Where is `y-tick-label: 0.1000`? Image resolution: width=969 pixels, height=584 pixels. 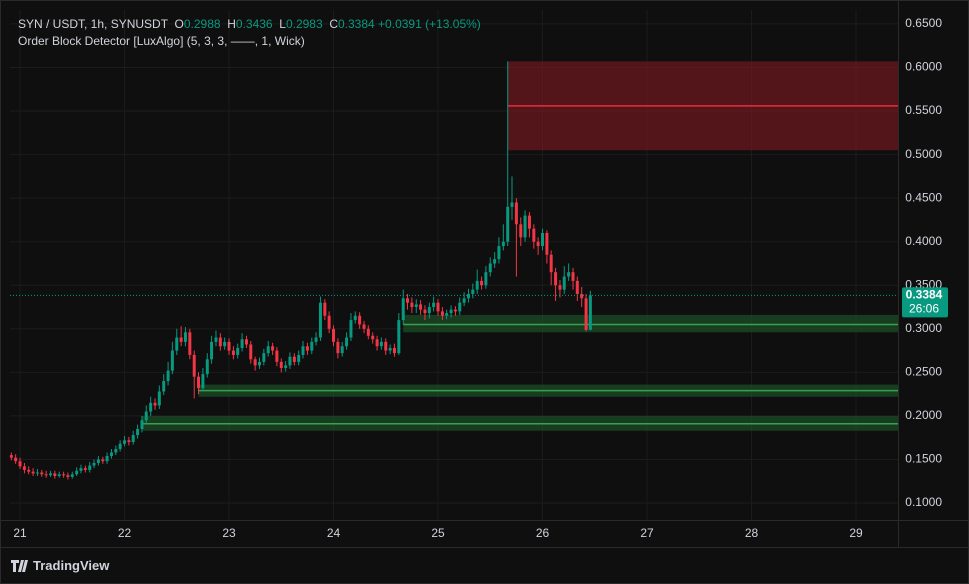
y-tick-label: 0.1000 is located at coordinates (923, 502).